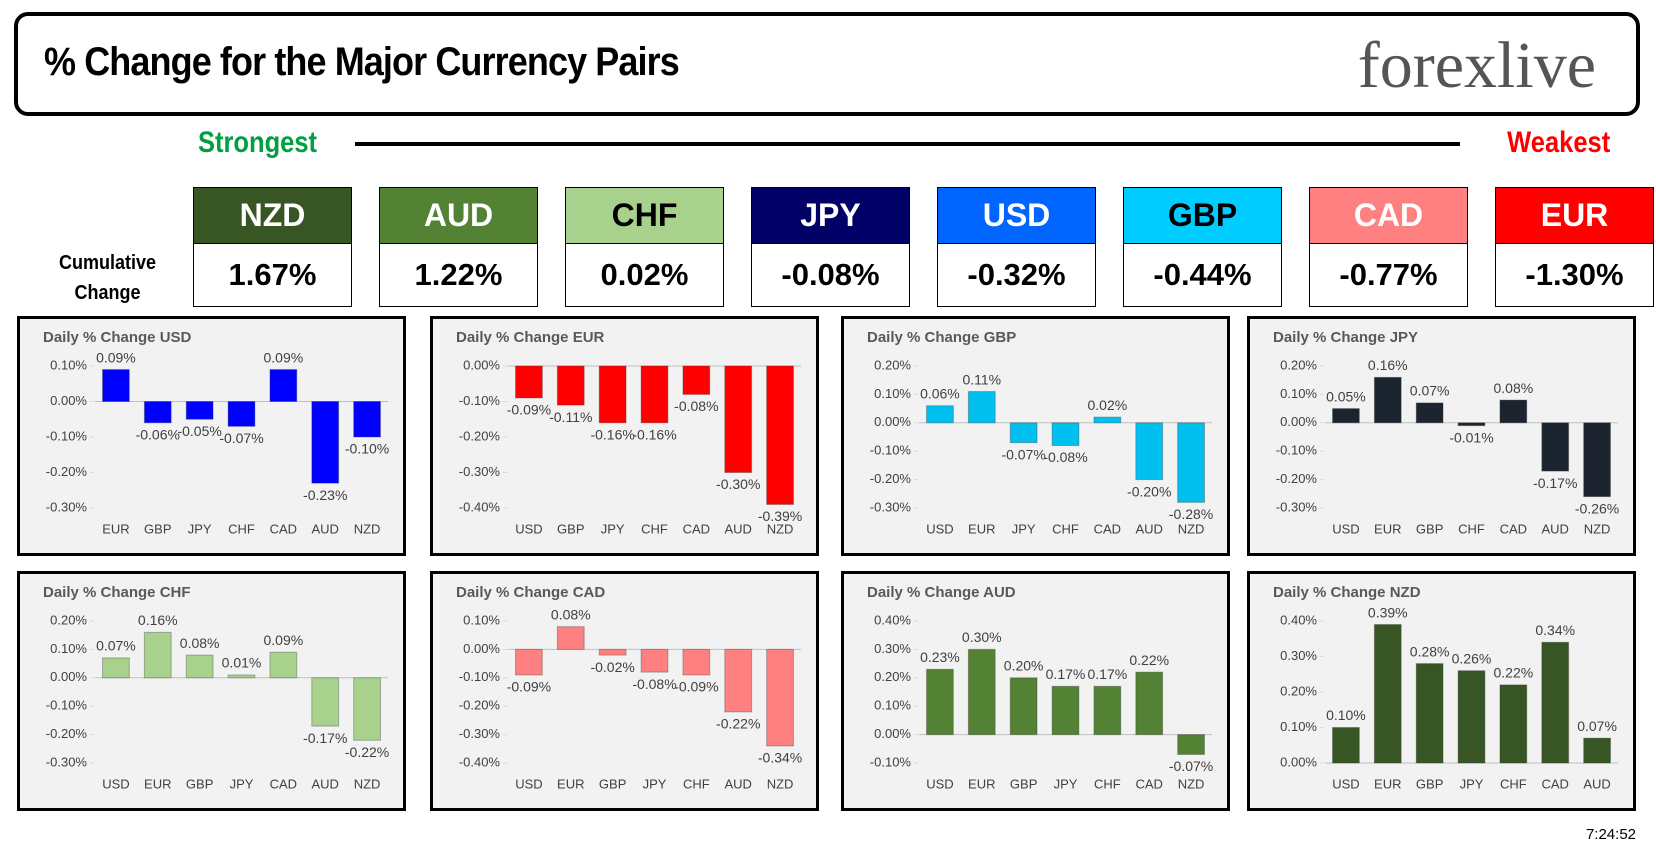 The width and height of the screenshot is (1656, 849). I want to click on currency-change: -0.32%, so click(1016, 275).